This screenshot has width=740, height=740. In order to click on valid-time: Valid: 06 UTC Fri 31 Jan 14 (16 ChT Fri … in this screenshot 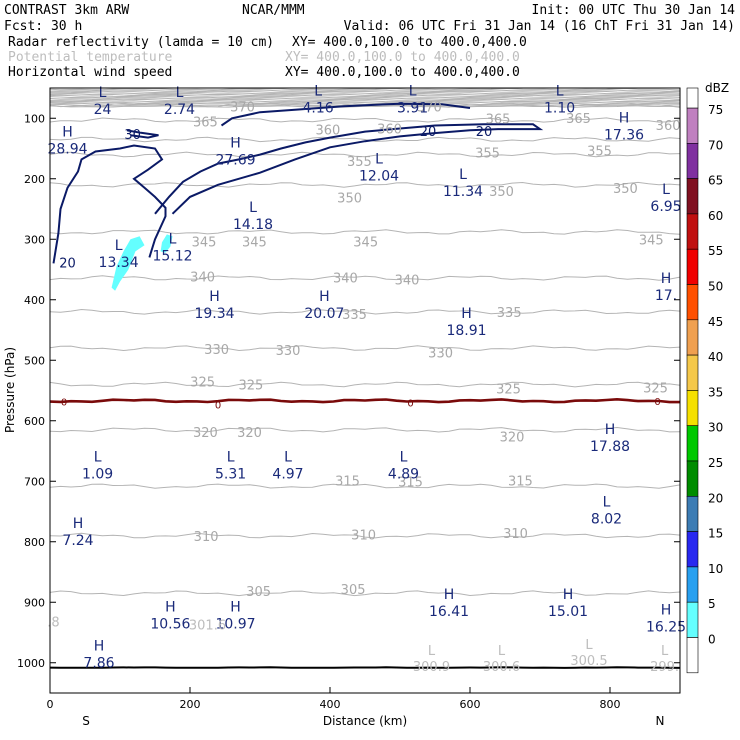, I will do `click(539, 26)`.